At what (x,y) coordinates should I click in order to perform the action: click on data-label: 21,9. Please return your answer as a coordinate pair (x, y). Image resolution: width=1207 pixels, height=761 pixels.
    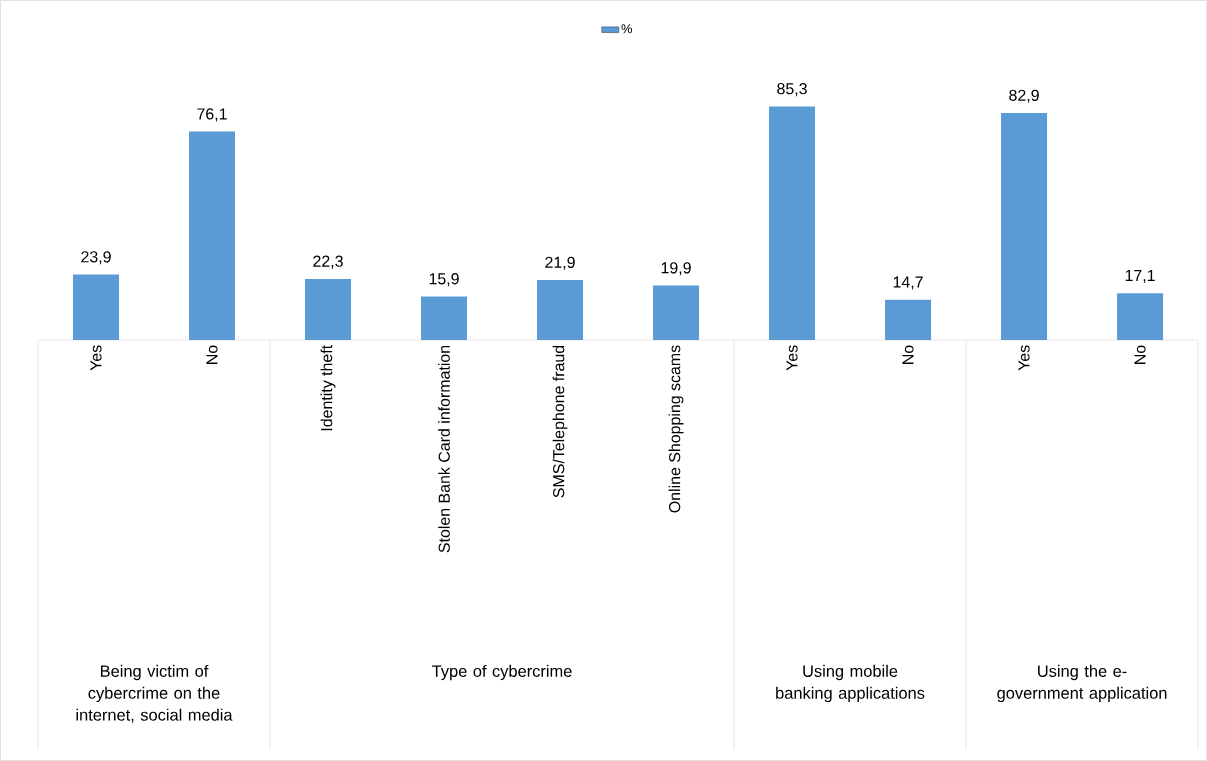
    Looking at the image, I should click on (560, 263).